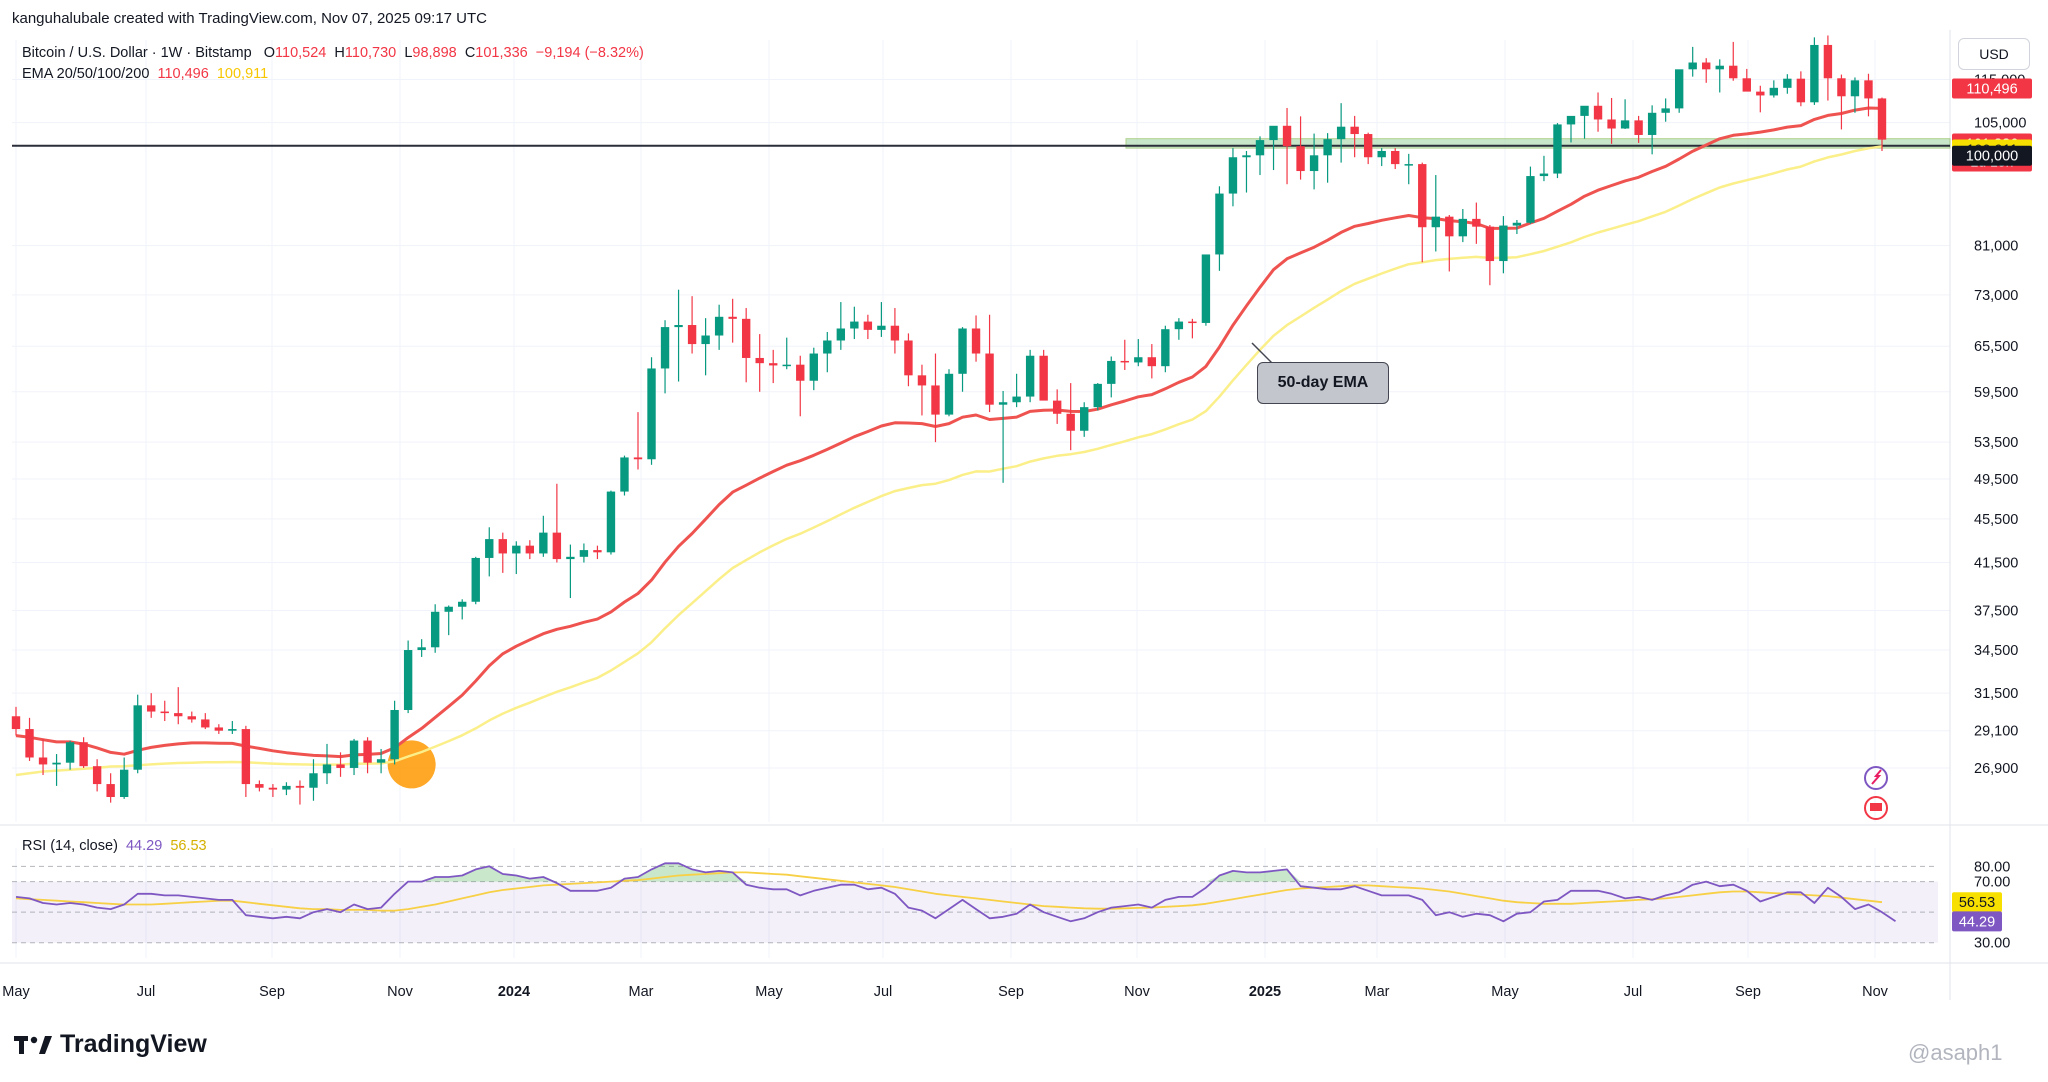 Image resolution: width=2048 pixels, height=1082 pixels. What do you see at coordinates (1977, 902) in the screenshot?
I see `rsi-badge: 56.53` at bounding box center [1977, 902].